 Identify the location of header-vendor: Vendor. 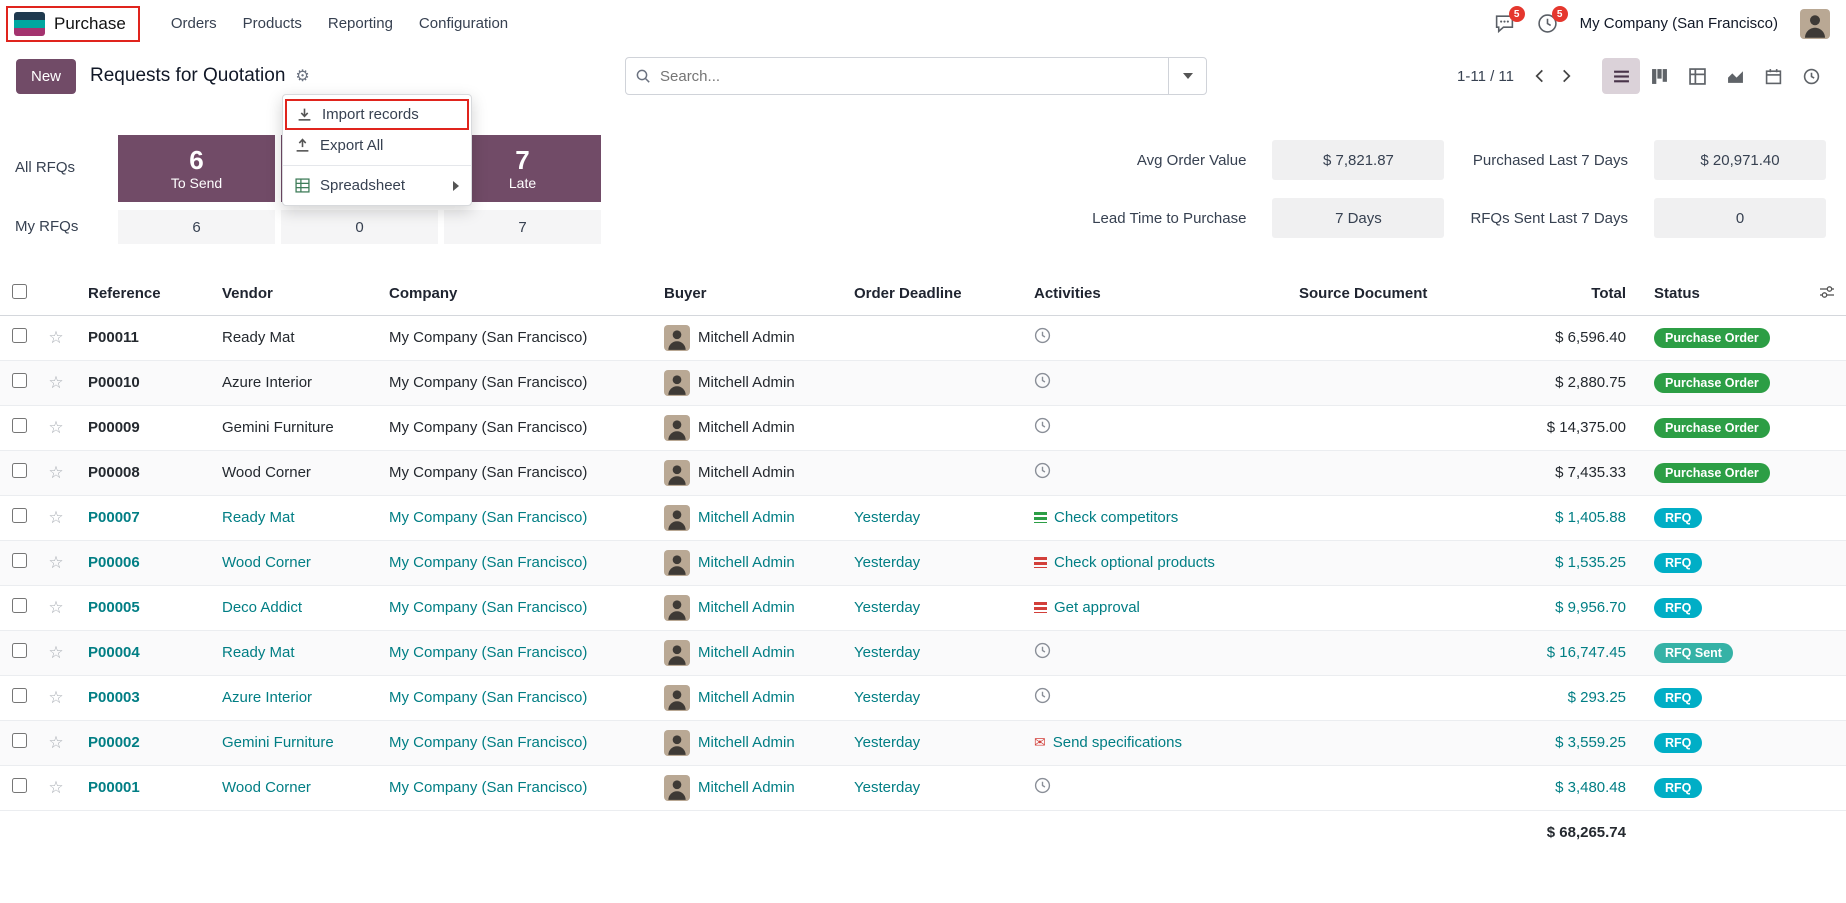
(291, 294).